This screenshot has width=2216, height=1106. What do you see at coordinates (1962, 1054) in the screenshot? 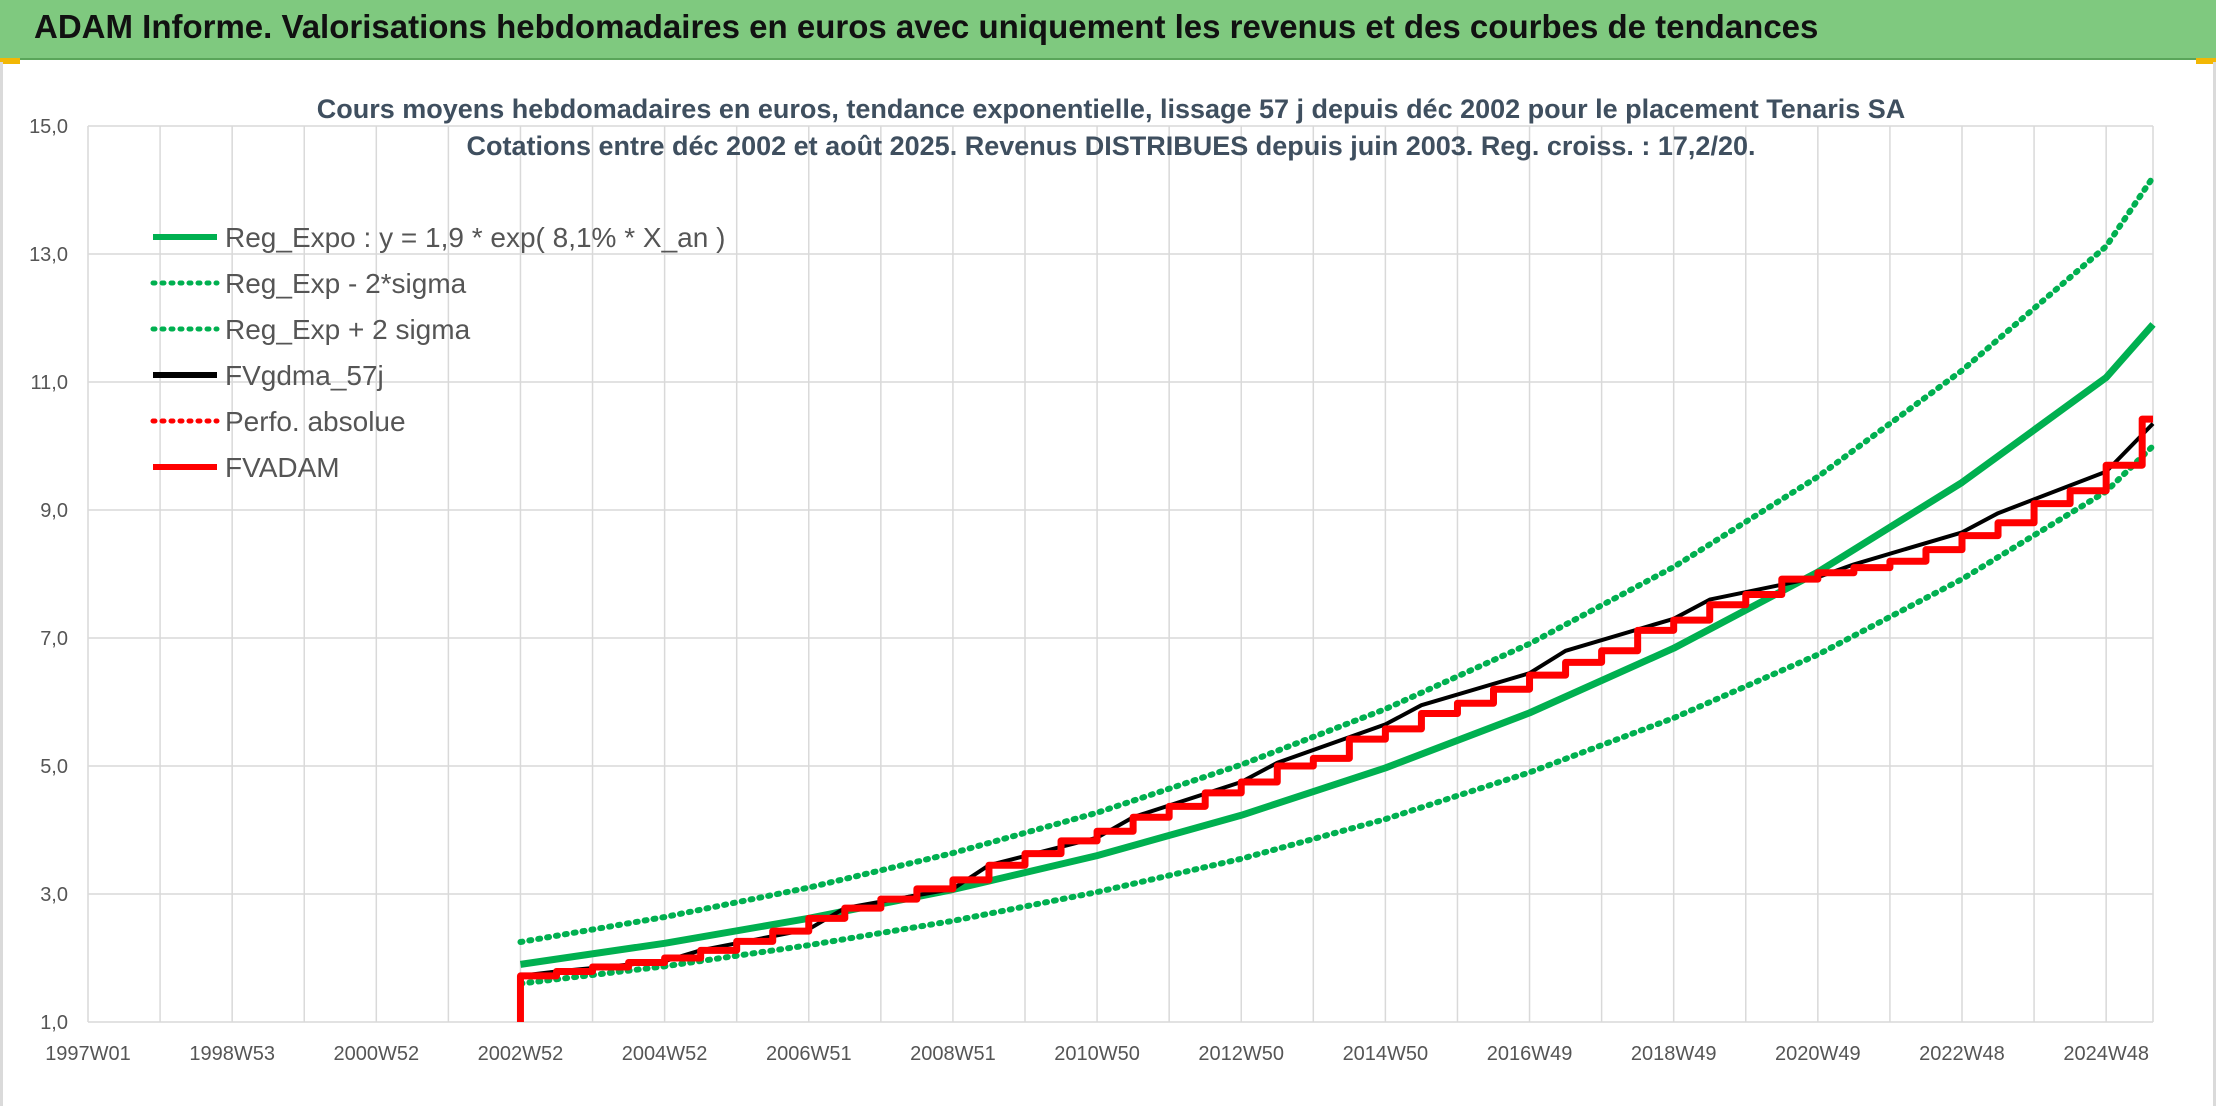
I see `x-tick-label: 2022W48` at bounding box center [1962, 1054].